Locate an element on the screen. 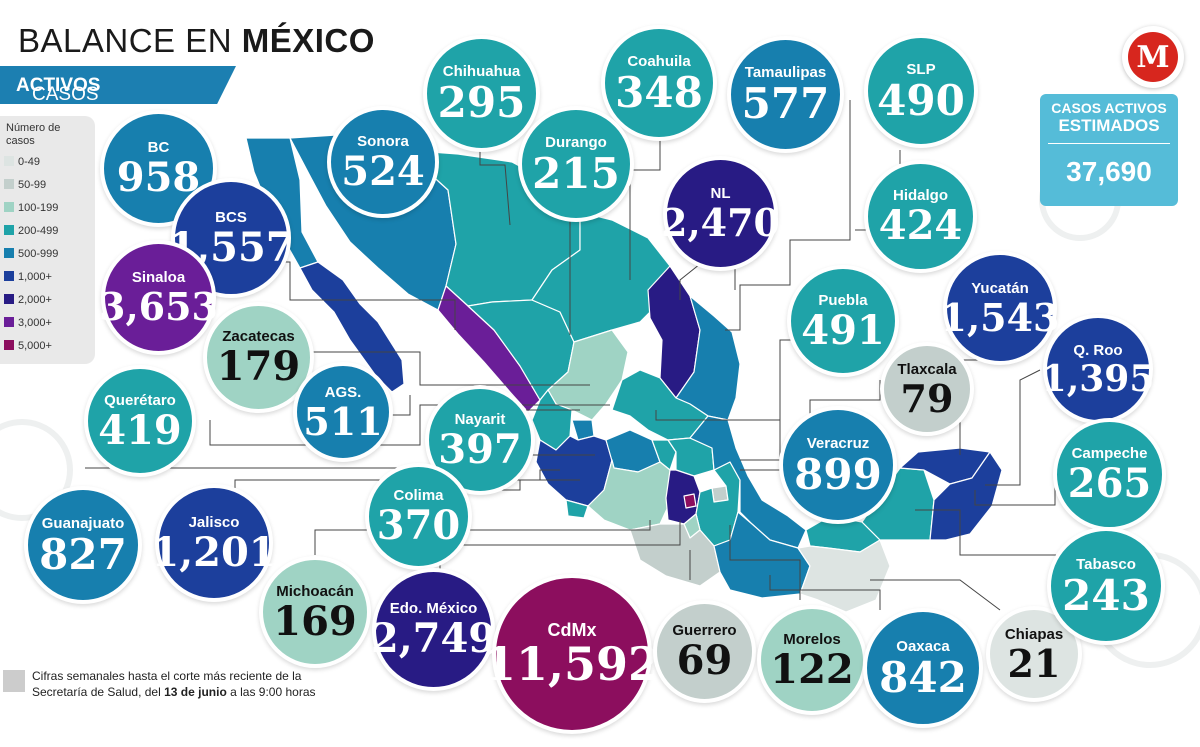 The width and height of the screenshot is (1200, 747). state-name: BC is located at coordinates (158, 147).